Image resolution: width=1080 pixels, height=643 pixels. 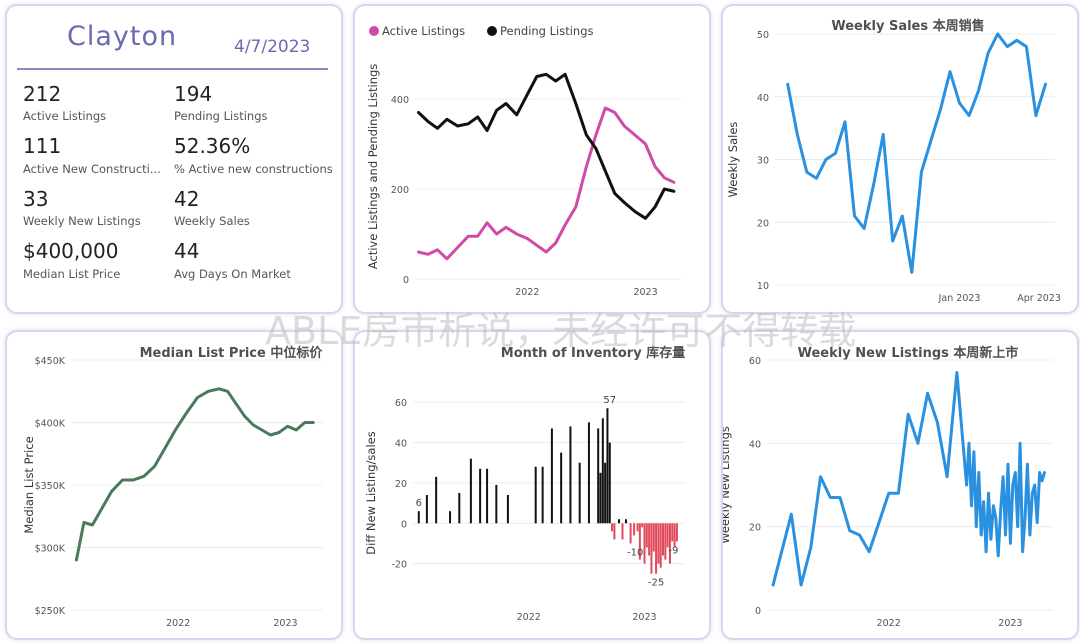 What do you see at coordinates (42, 146) in the screenshot?
I see `stat-active-new-construction-value: 111` at bounding box center [42, 146].